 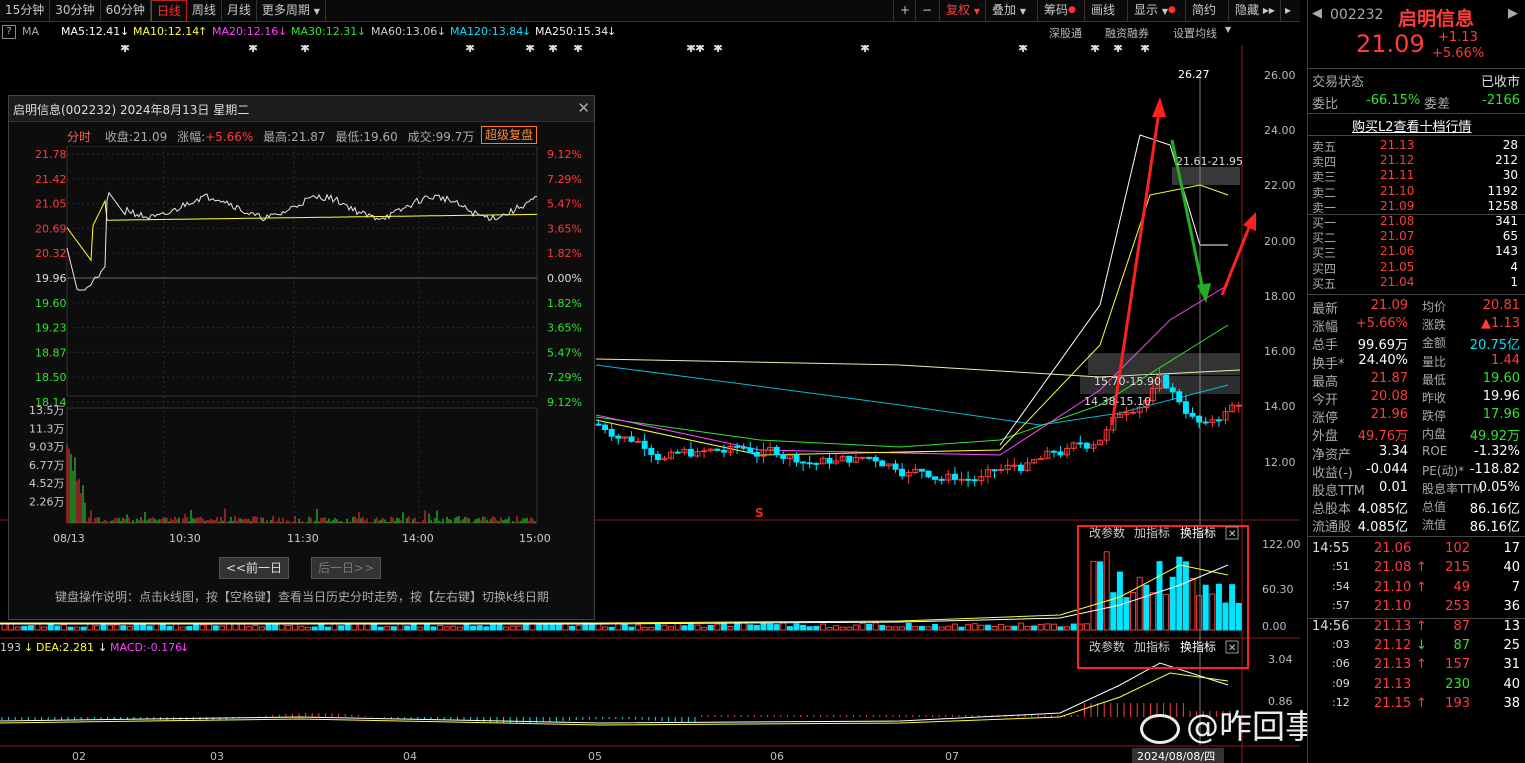 I want to click on vol-add-indicator: 加指标, so click(x=1152, y=532).